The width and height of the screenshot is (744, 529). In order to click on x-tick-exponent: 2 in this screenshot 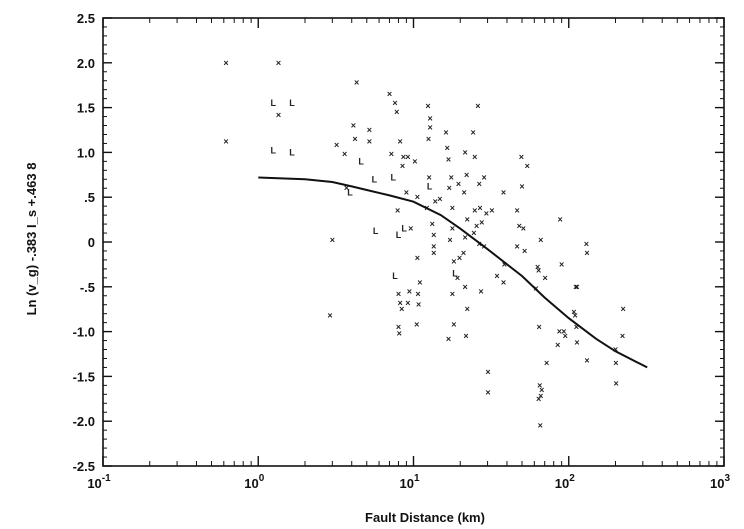, I will do `click(572, 478)`.